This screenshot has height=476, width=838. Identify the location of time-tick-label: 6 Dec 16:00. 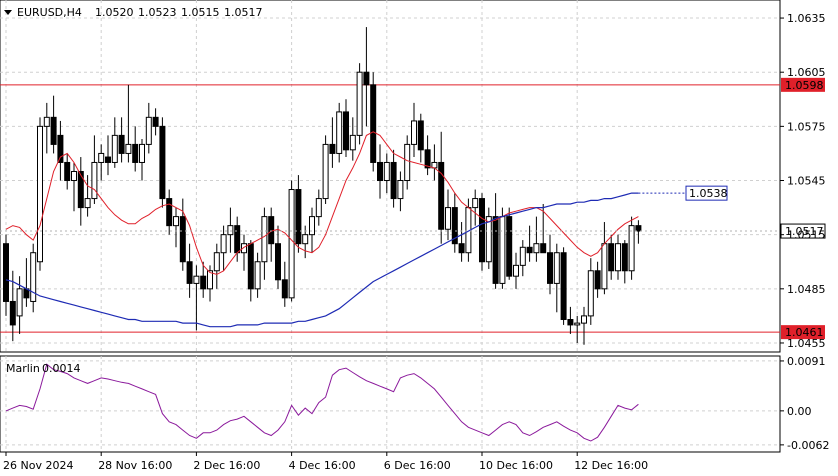
(417, 465).